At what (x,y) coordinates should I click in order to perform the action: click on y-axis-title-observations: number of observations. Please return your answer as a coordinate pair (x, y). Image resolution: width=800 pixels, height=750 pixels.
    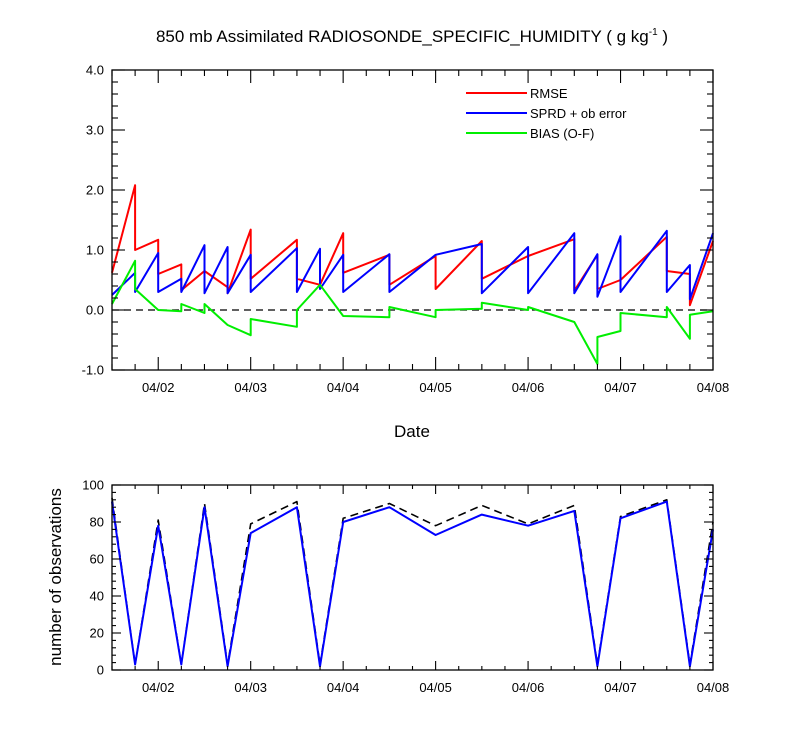
    Looking at the image, I should click on (55, 577).